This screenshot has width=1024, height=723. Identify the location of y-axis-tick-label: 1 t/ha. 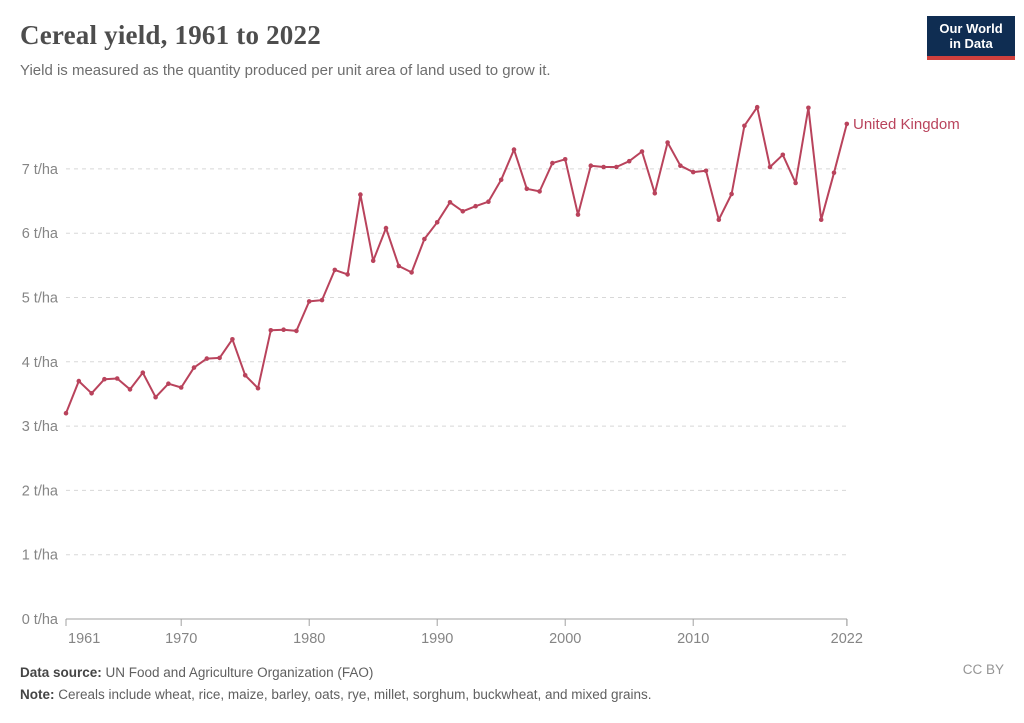
(40, 556).